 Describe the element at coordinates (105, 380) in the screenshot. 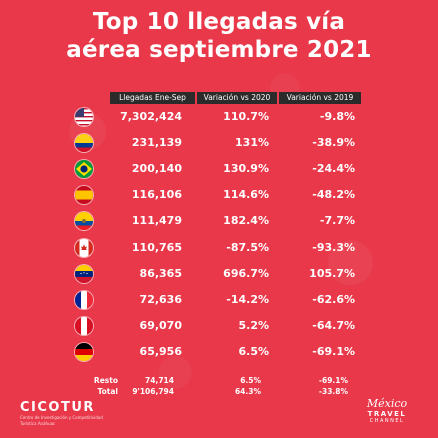

I see `summary-label: Resto` at that location.